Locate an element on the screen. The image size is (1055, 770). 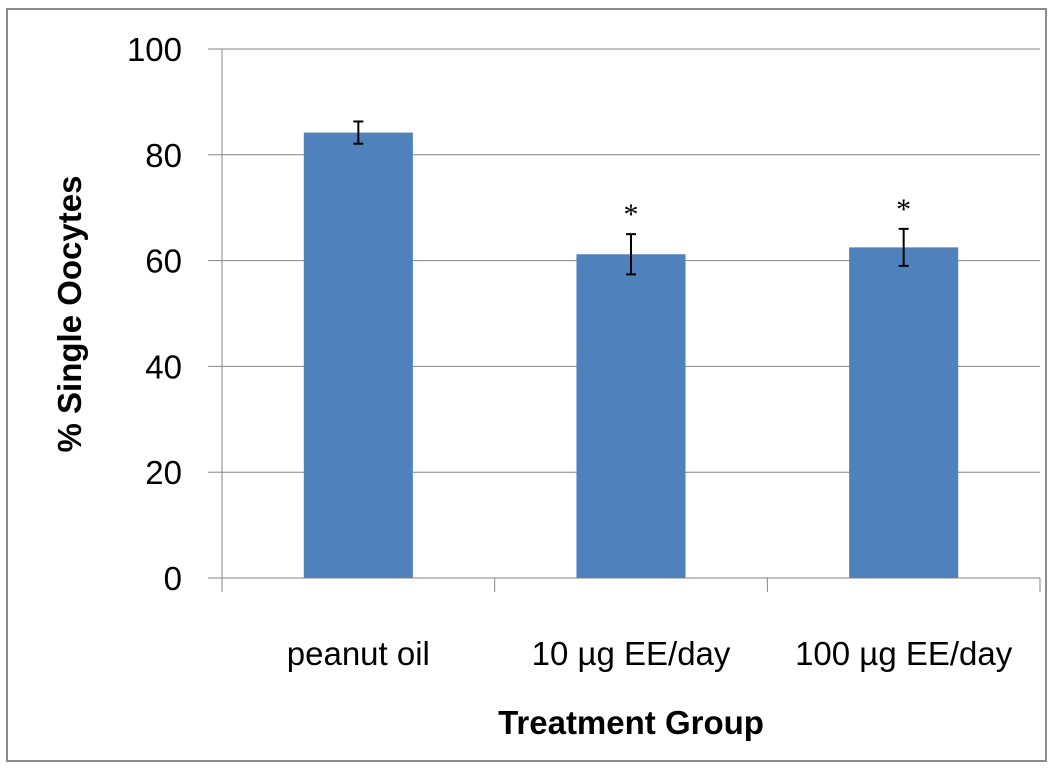
y-tick-label: 40 is located at coordinates (163, 366).